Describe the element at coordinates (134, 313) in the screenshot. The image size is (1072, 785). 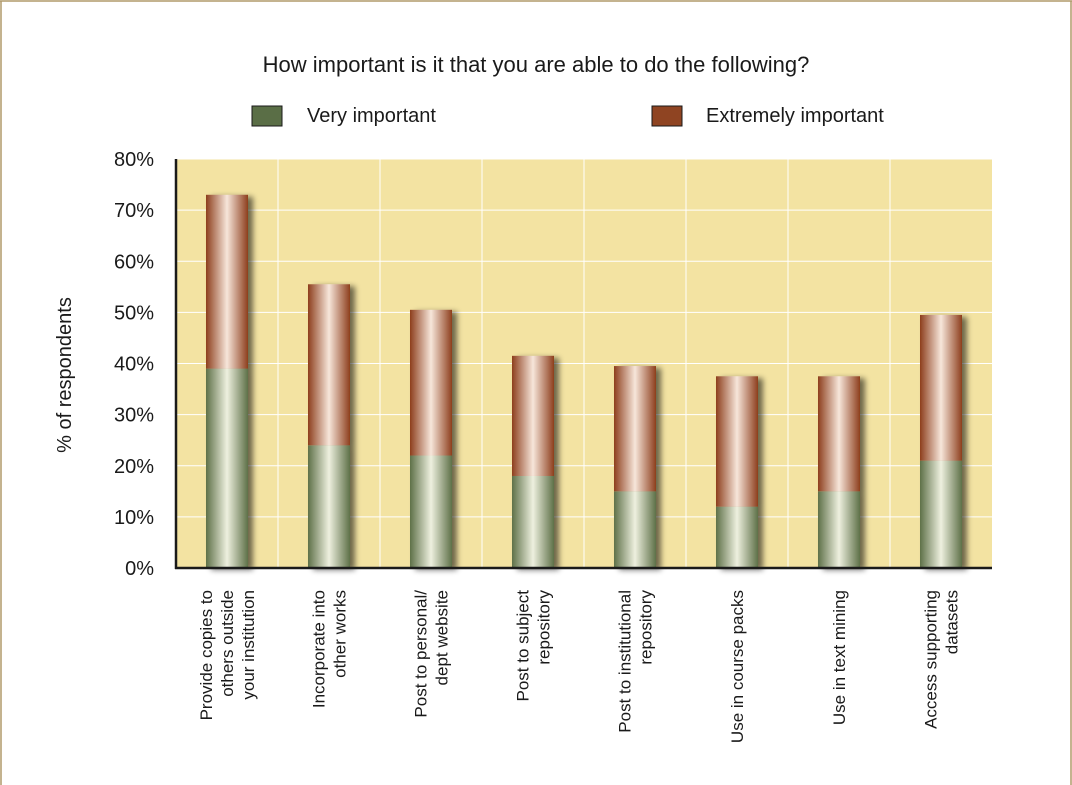
I see `y-tick-label: 50%` at that location.